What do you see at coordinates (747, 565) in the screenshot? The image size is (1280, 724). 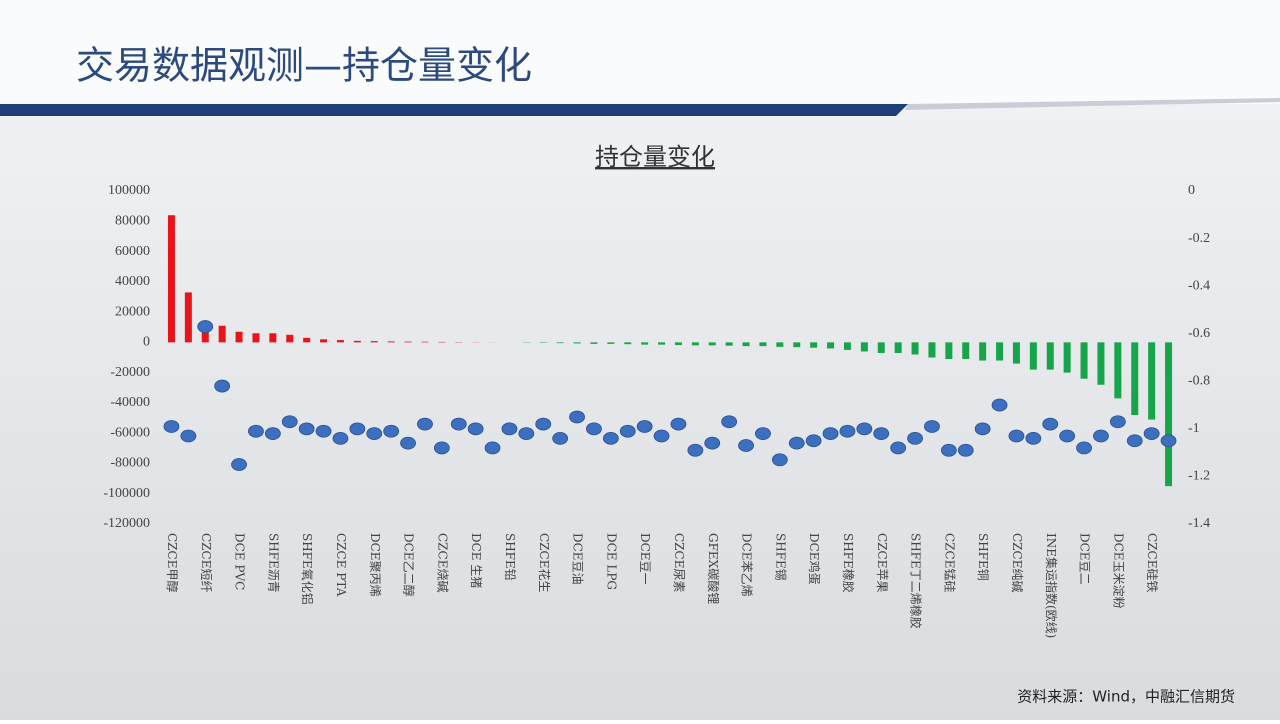 I see `x-tick-label: DCE苯乙烯` at bounding box center [747, 565].